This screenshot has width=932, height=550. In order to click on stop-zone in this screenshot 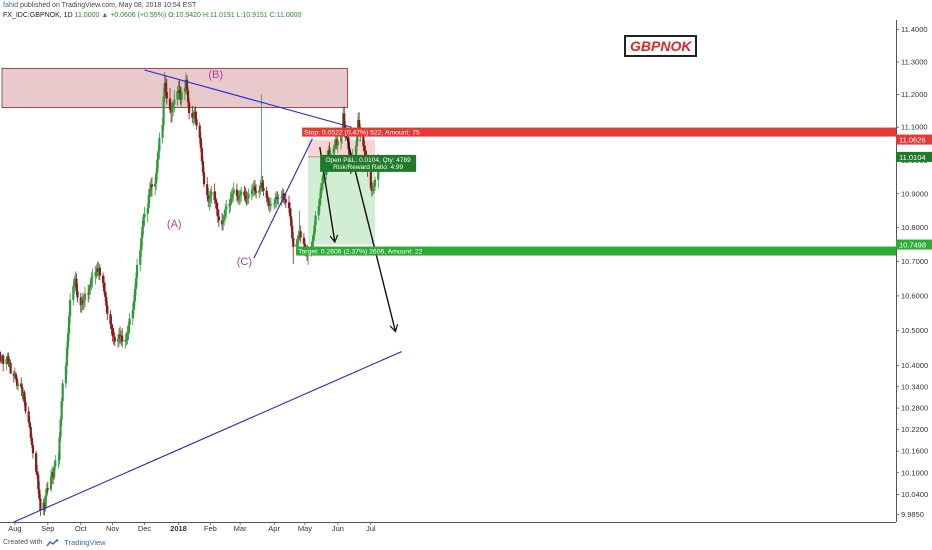, I will do `click(342, 148)`.